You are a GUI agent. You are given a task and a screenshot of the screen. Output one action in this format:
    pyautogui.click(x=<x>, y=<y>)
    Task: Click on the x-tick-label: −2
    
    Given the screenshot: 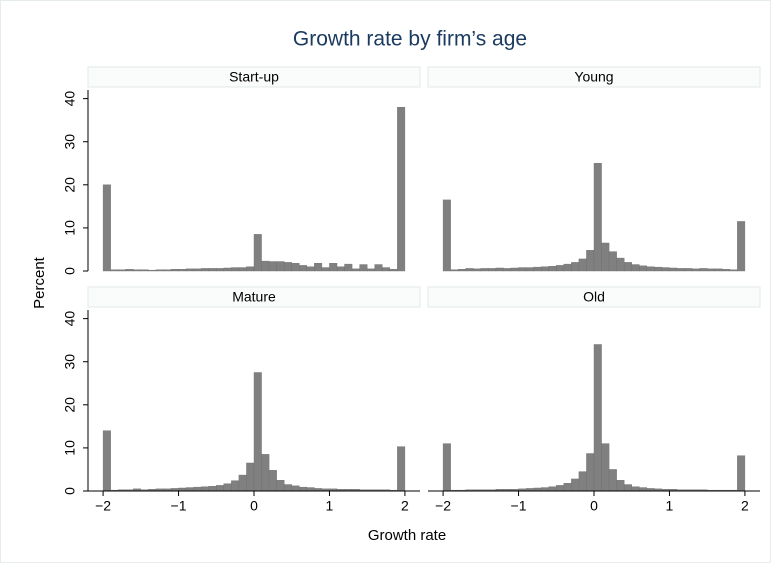 What is the action you would take?
    pyautogui.click(x=103, y=506)
    